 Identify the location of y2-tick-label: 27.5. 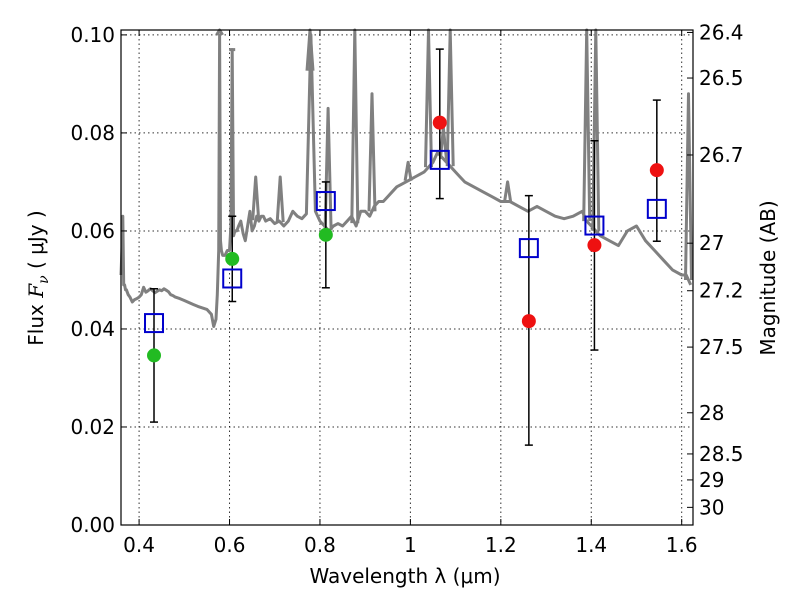
(721, 347).